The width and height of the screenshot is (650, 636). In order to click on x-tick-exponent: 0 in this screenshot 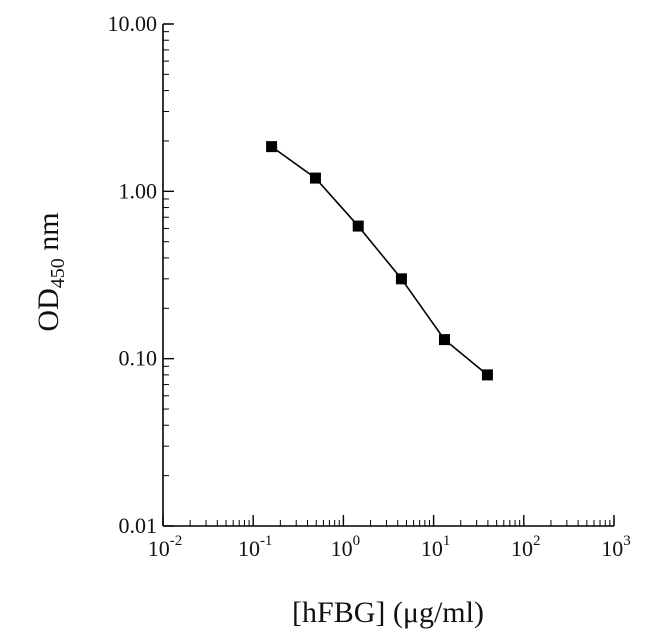, I will do `click(357, 541)`.